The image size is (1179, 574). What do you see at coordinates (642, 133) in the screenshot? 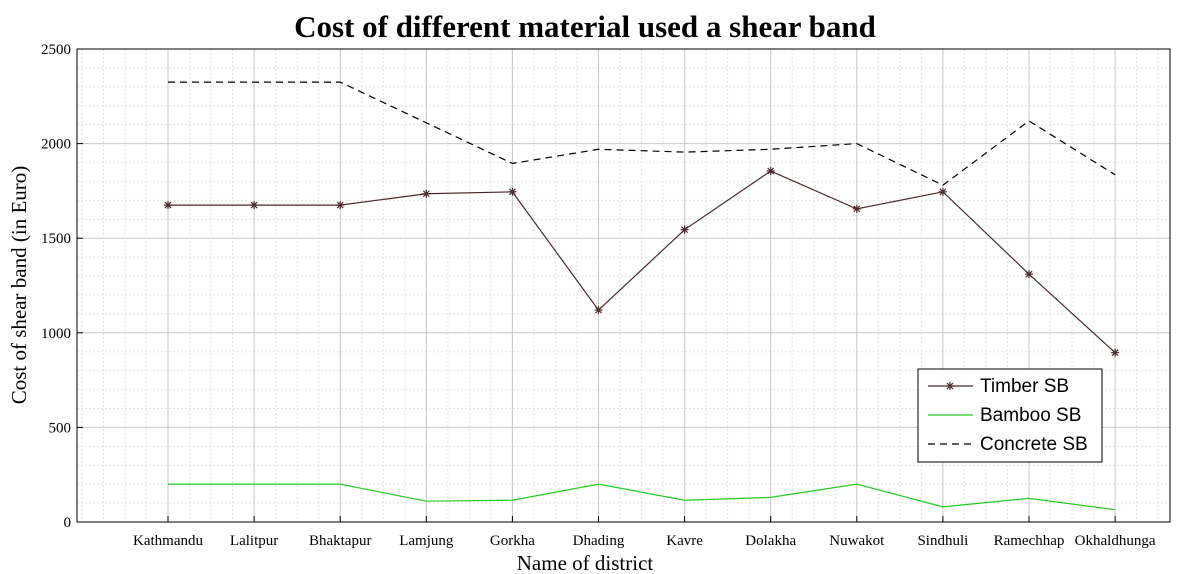
I see `series-line-concrete-sb` at bounding box center [642, 133].